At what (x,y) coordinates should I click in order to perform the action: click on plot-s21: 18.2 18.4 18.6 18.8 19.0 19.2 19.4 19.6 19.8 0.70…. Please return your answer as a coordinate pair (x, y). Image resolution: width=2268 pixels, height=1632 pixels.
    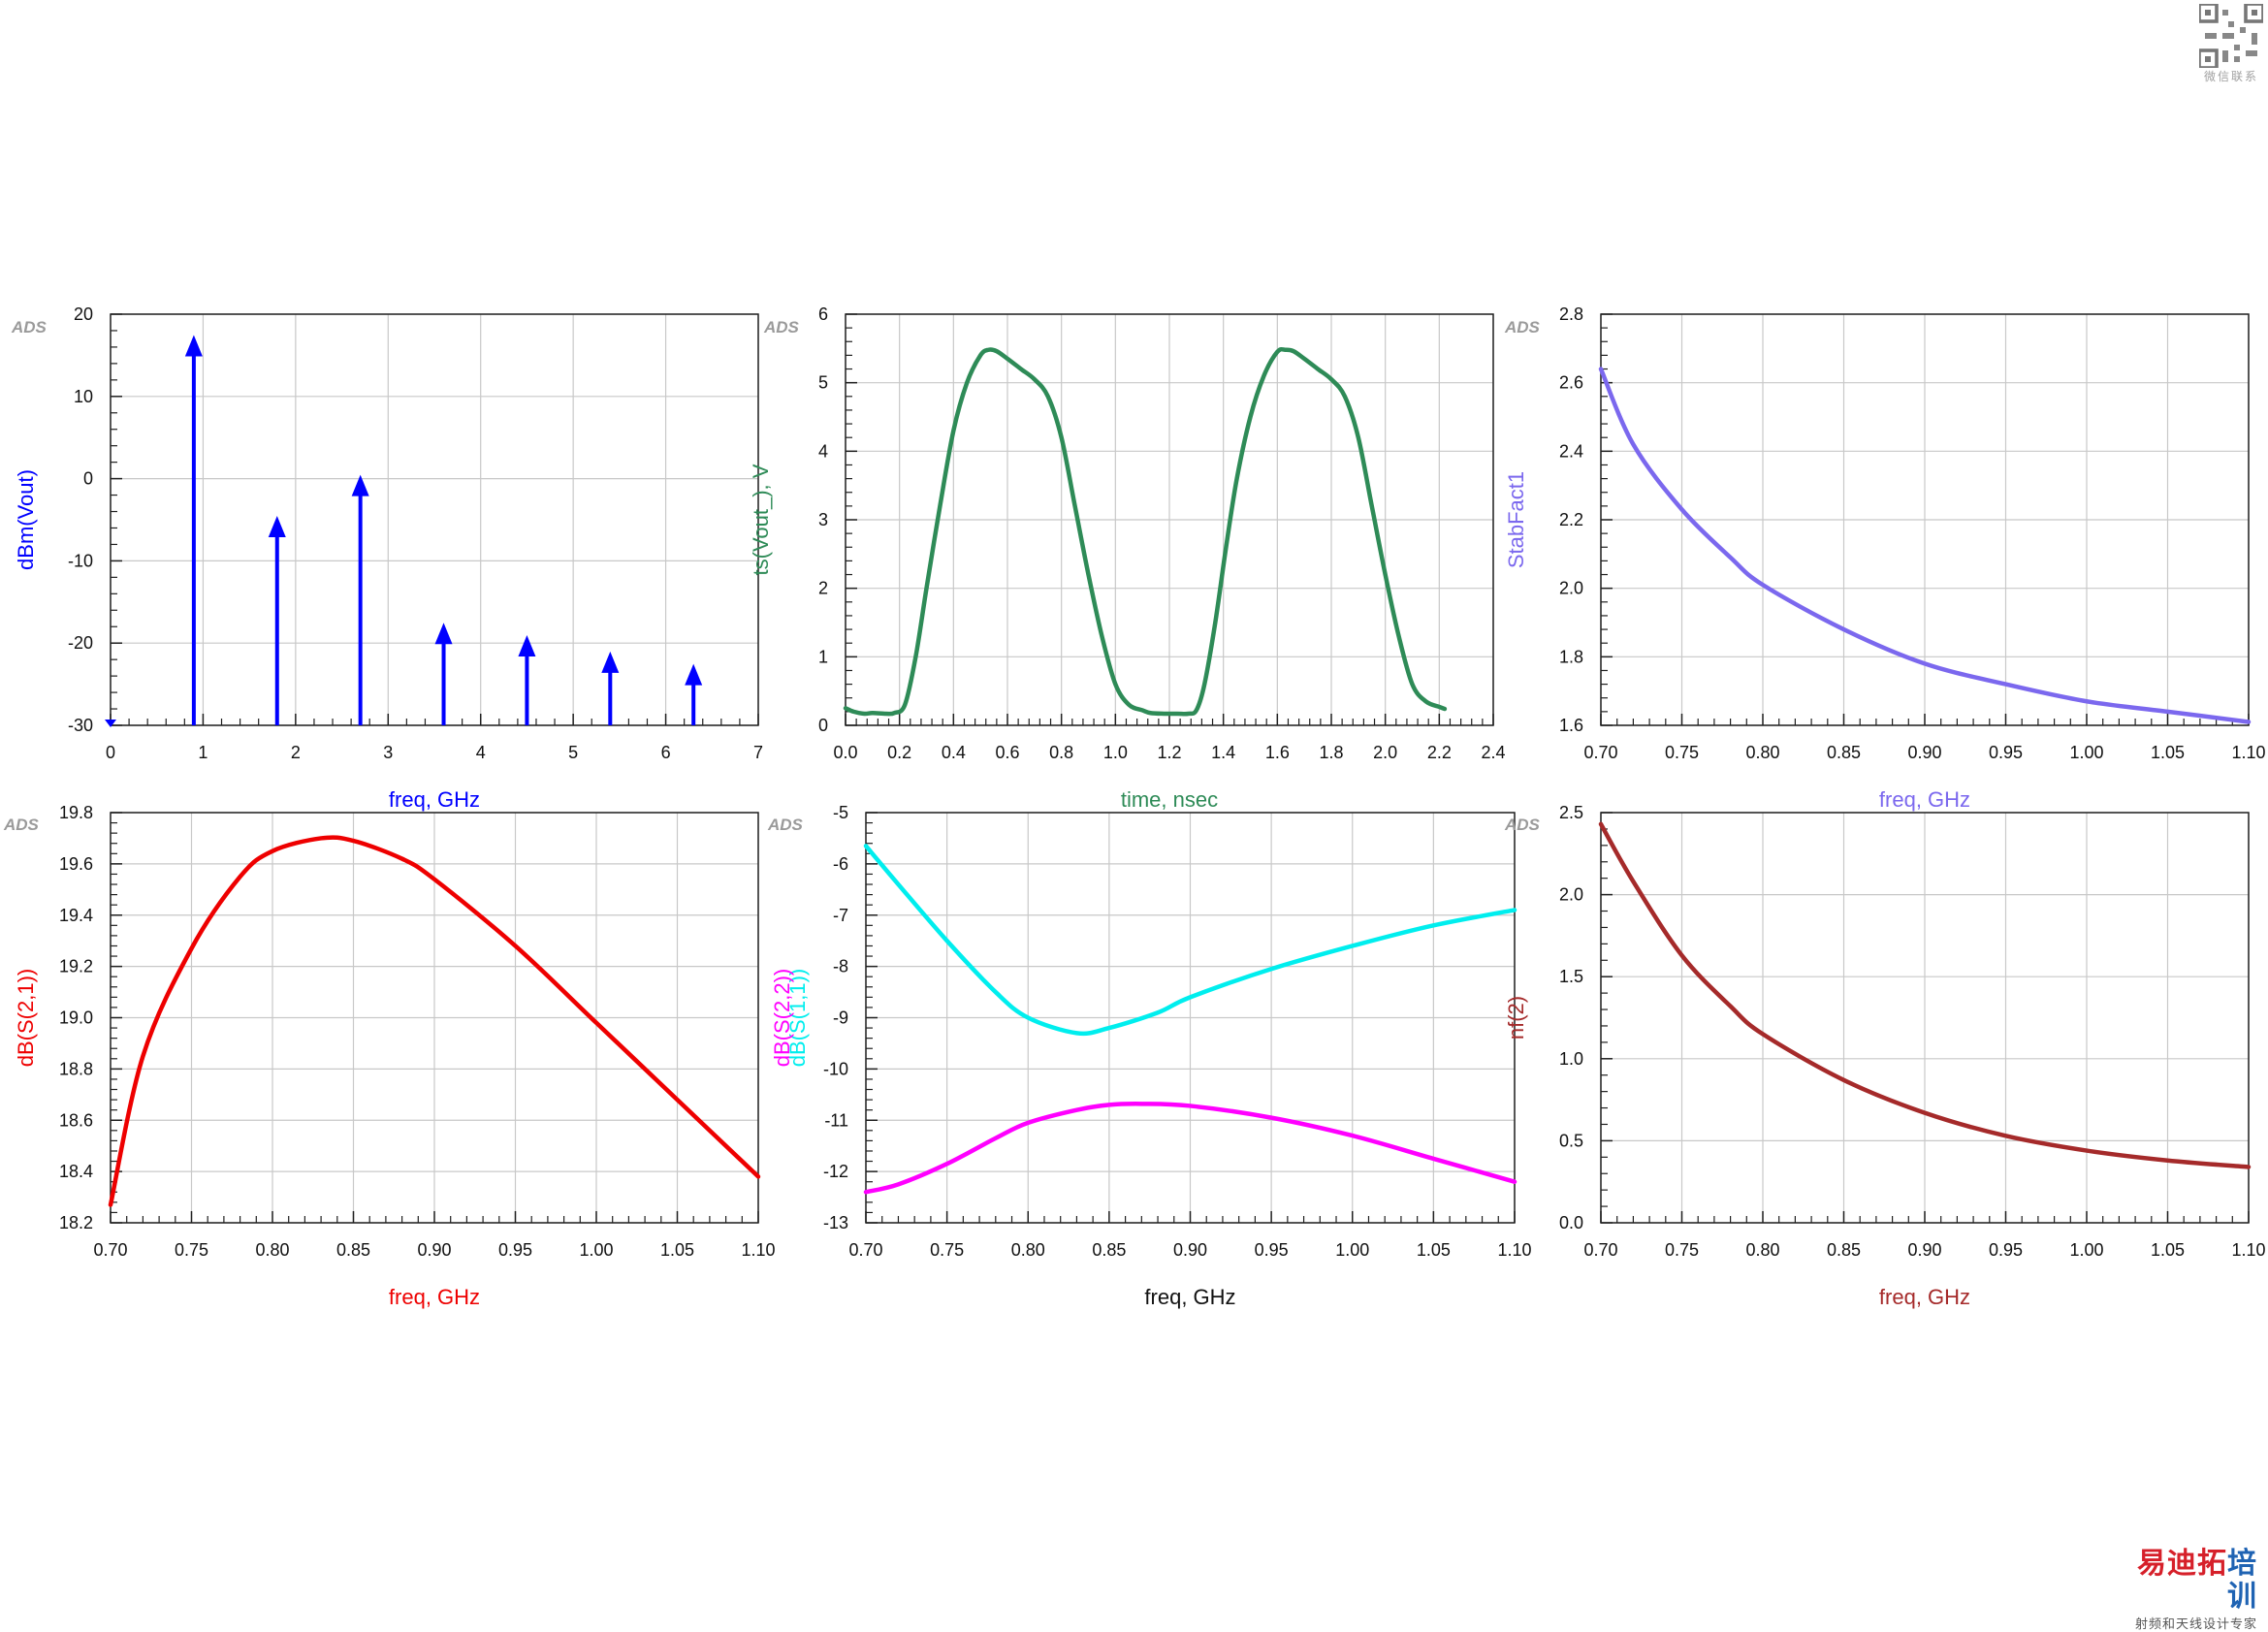
    Looking at the image, I should click on (395, 1056).